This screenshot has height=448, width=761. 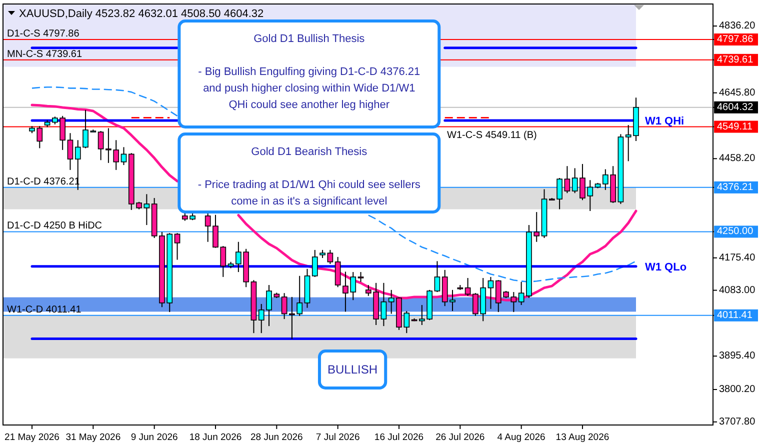 I want to click on x-tick-label: 26 Jul 2026, so click(x=460, y=437).